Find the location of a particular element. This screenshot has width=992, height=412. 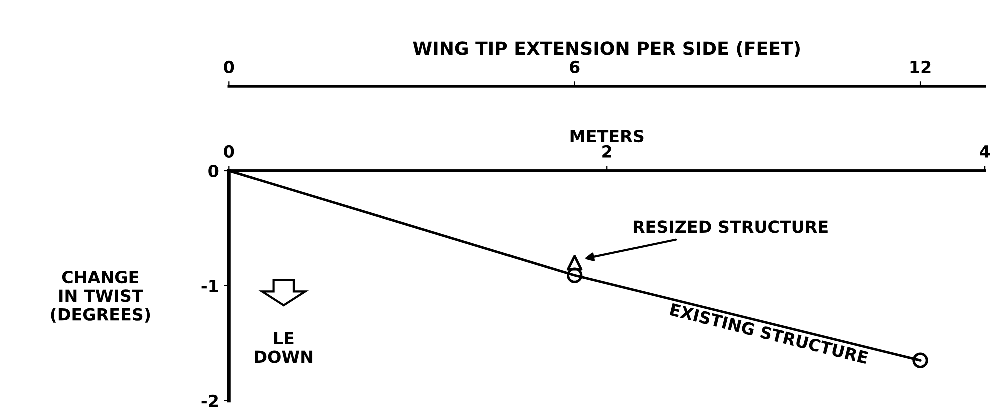

y-tick-label: -1 is located at coordinates (210, 286).